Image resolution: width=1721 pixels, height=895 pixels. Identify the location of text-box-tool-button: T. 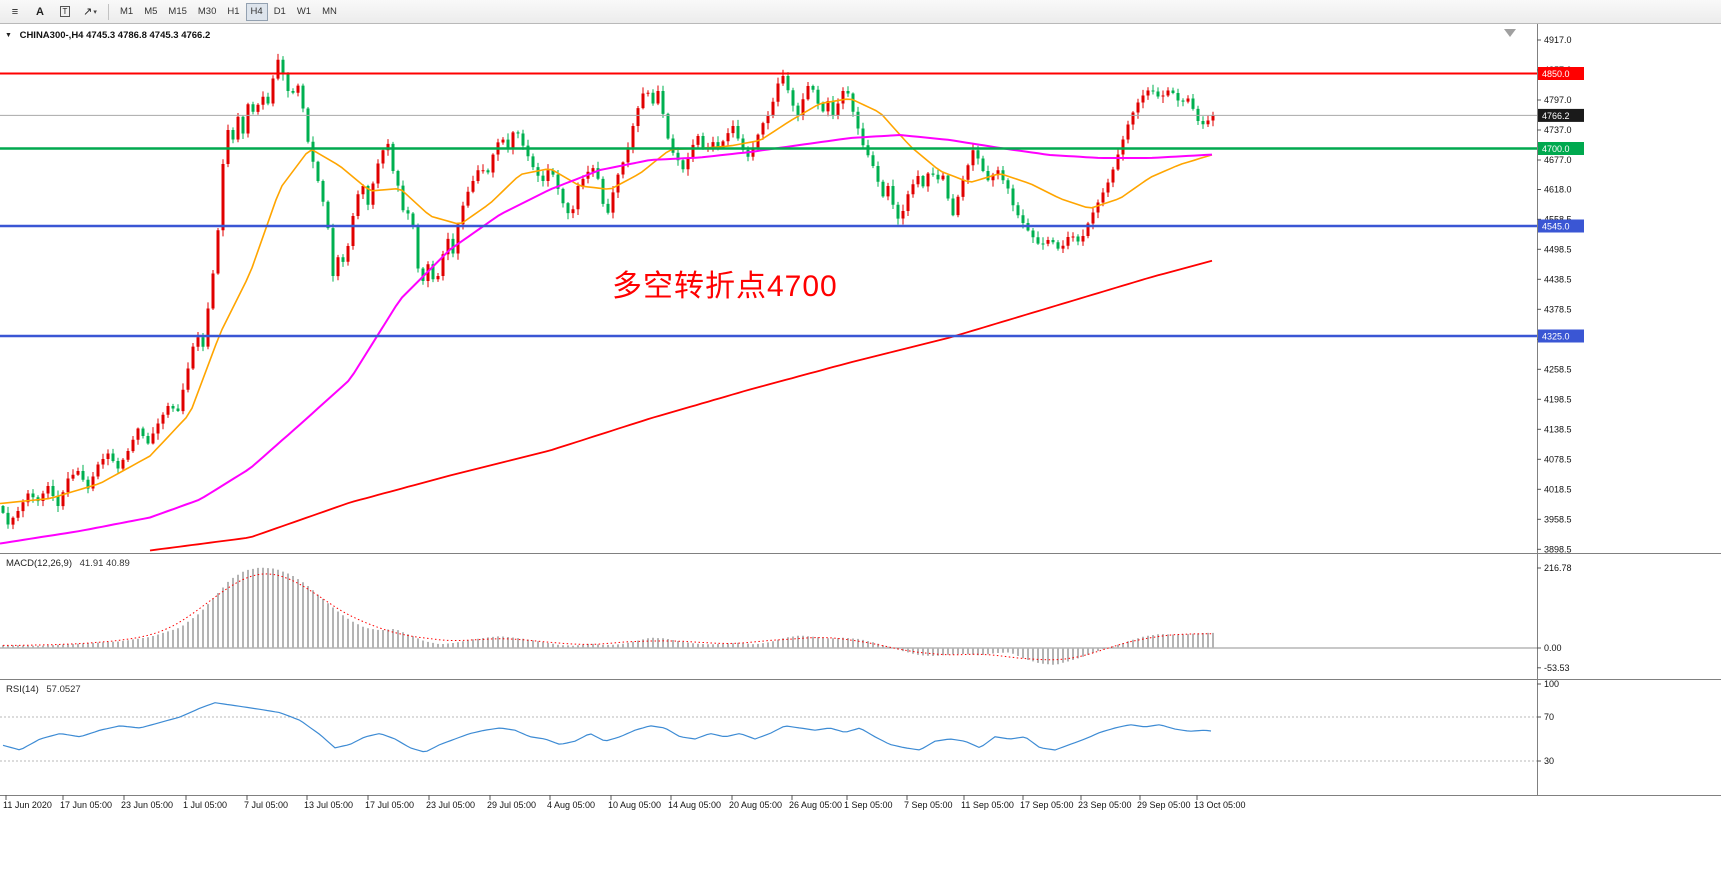
(65, 12).